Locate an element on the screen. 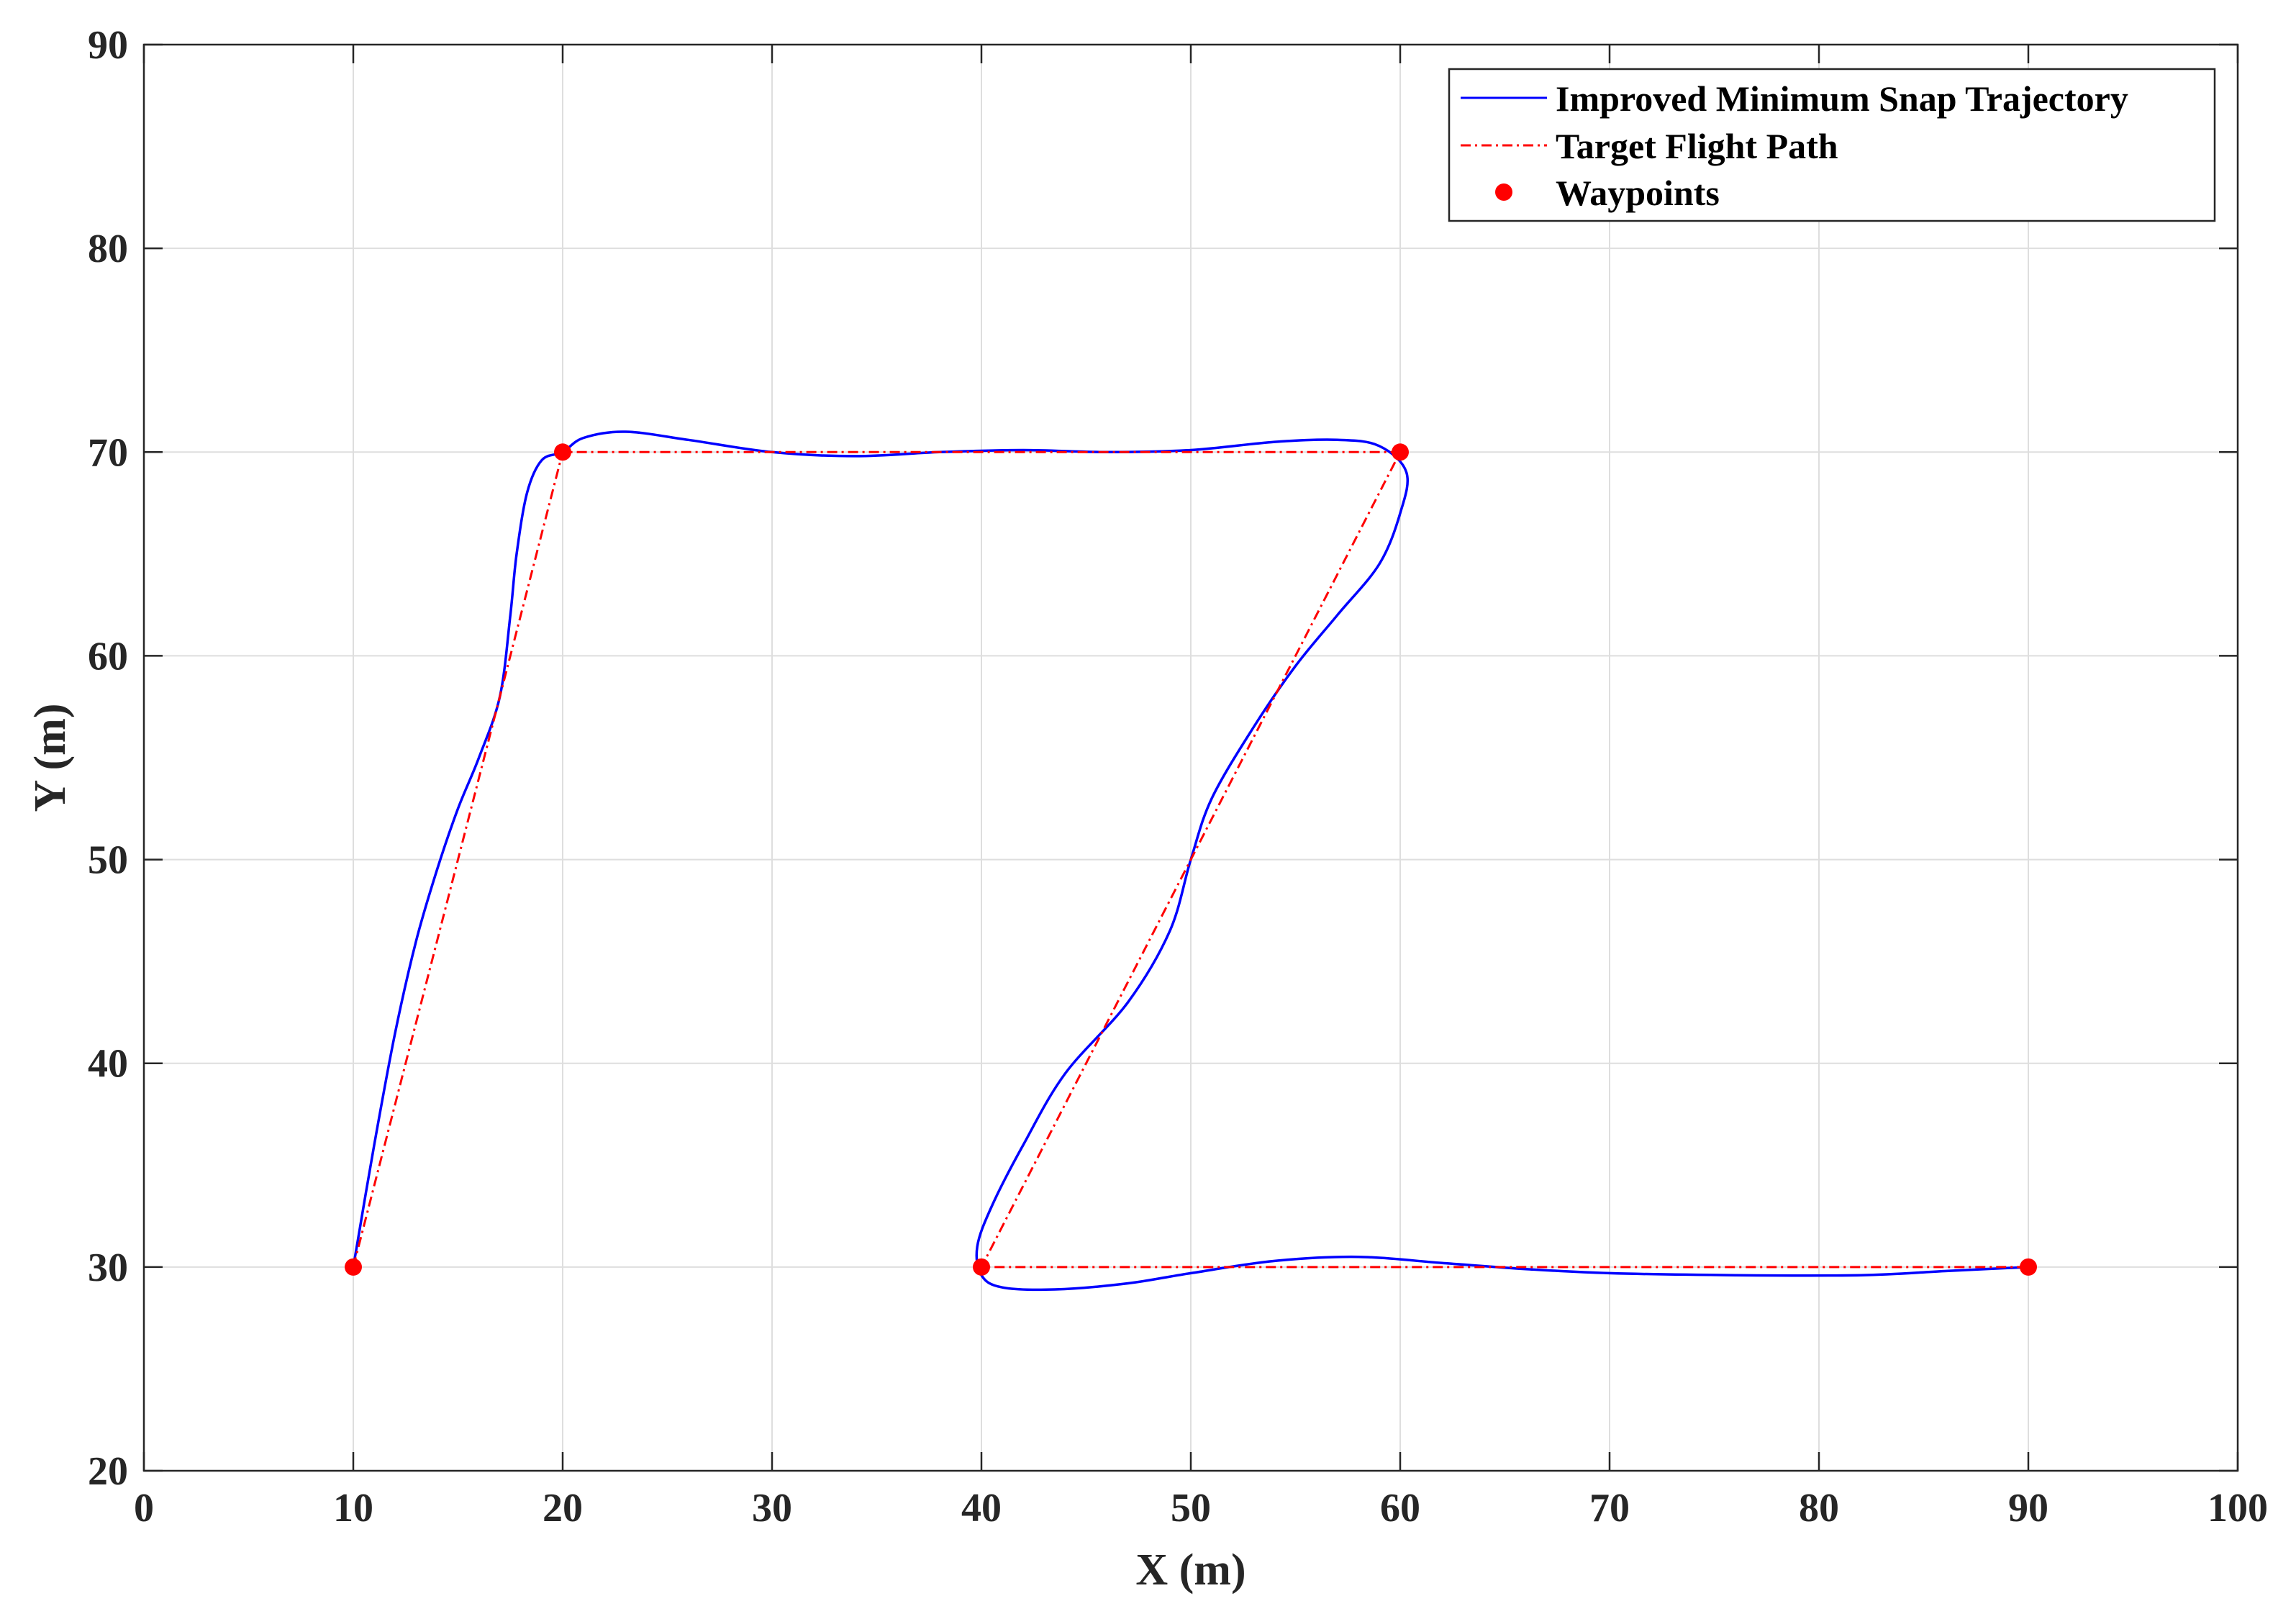 This screenshot has width=2296, height=1619. legend-swatch-waypoints is located at coordinates (1503, 192).